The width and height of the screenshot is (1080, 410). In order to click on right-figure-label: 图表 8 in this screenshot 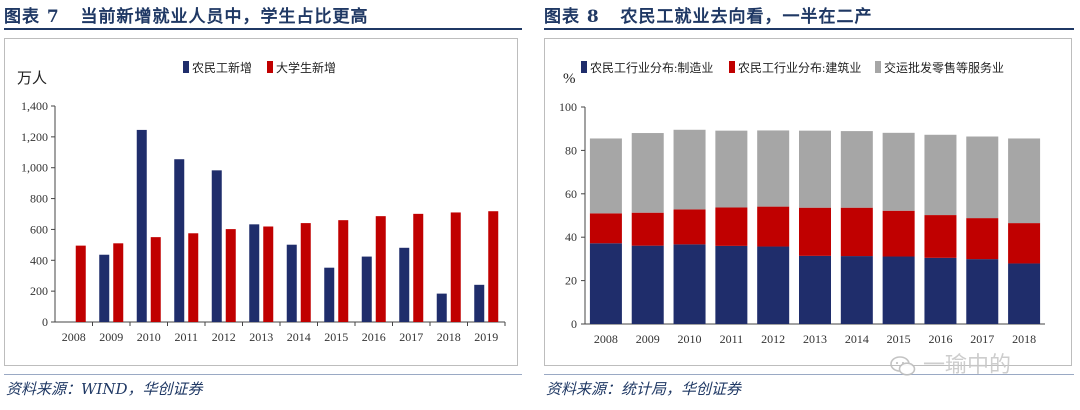, I will do `click(572, 17)`.